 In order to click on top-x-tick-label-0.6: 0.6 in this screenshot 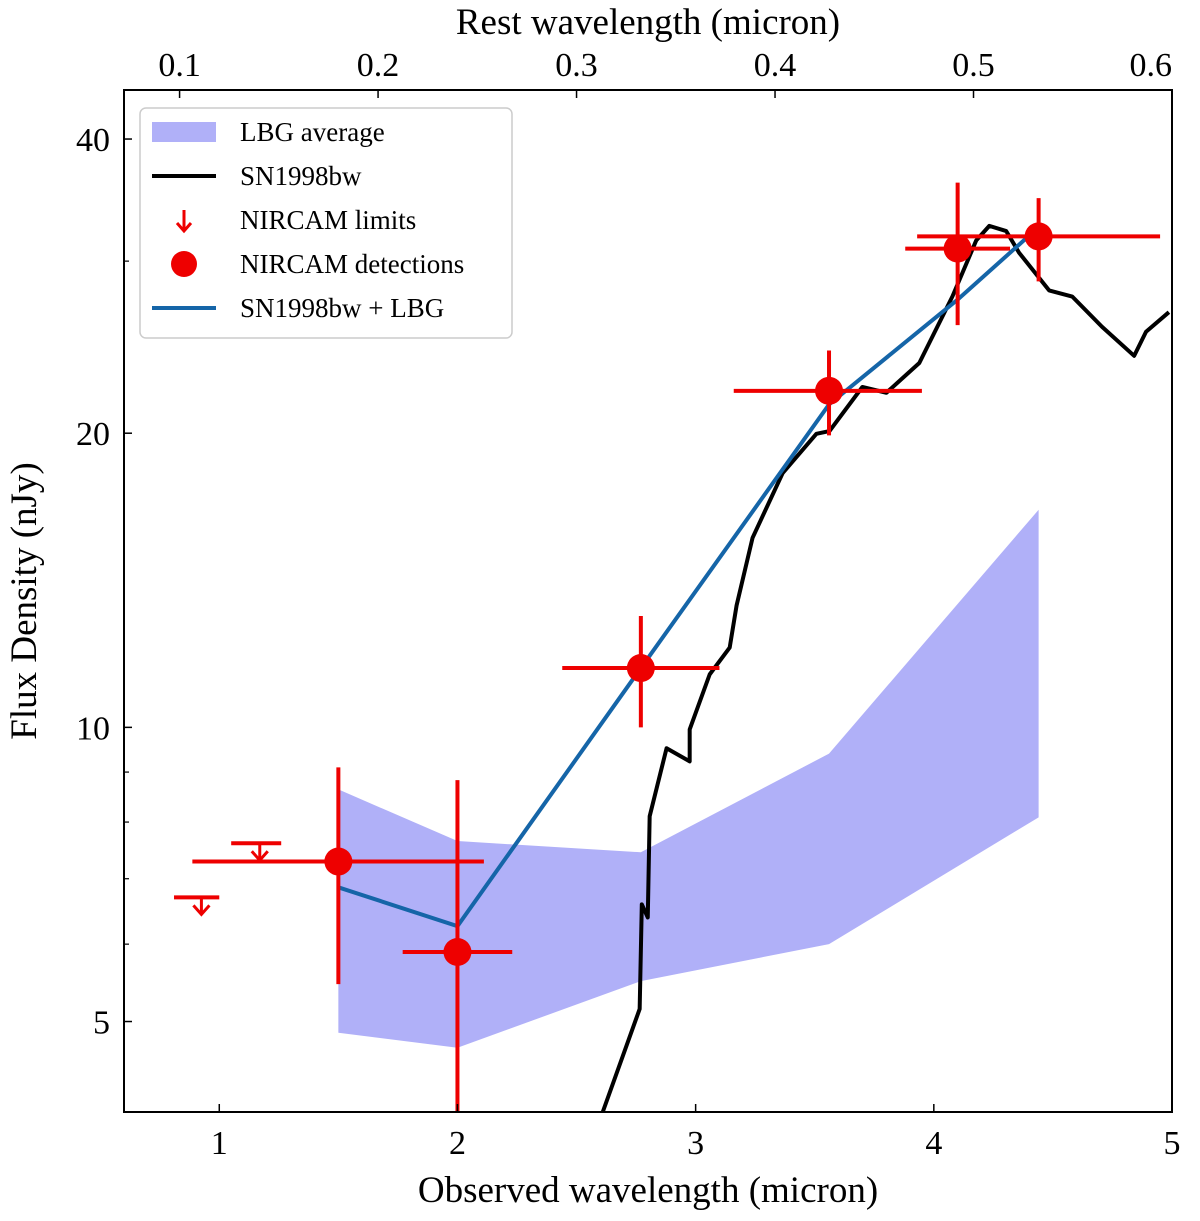, I will do `click(1151, 65)`.